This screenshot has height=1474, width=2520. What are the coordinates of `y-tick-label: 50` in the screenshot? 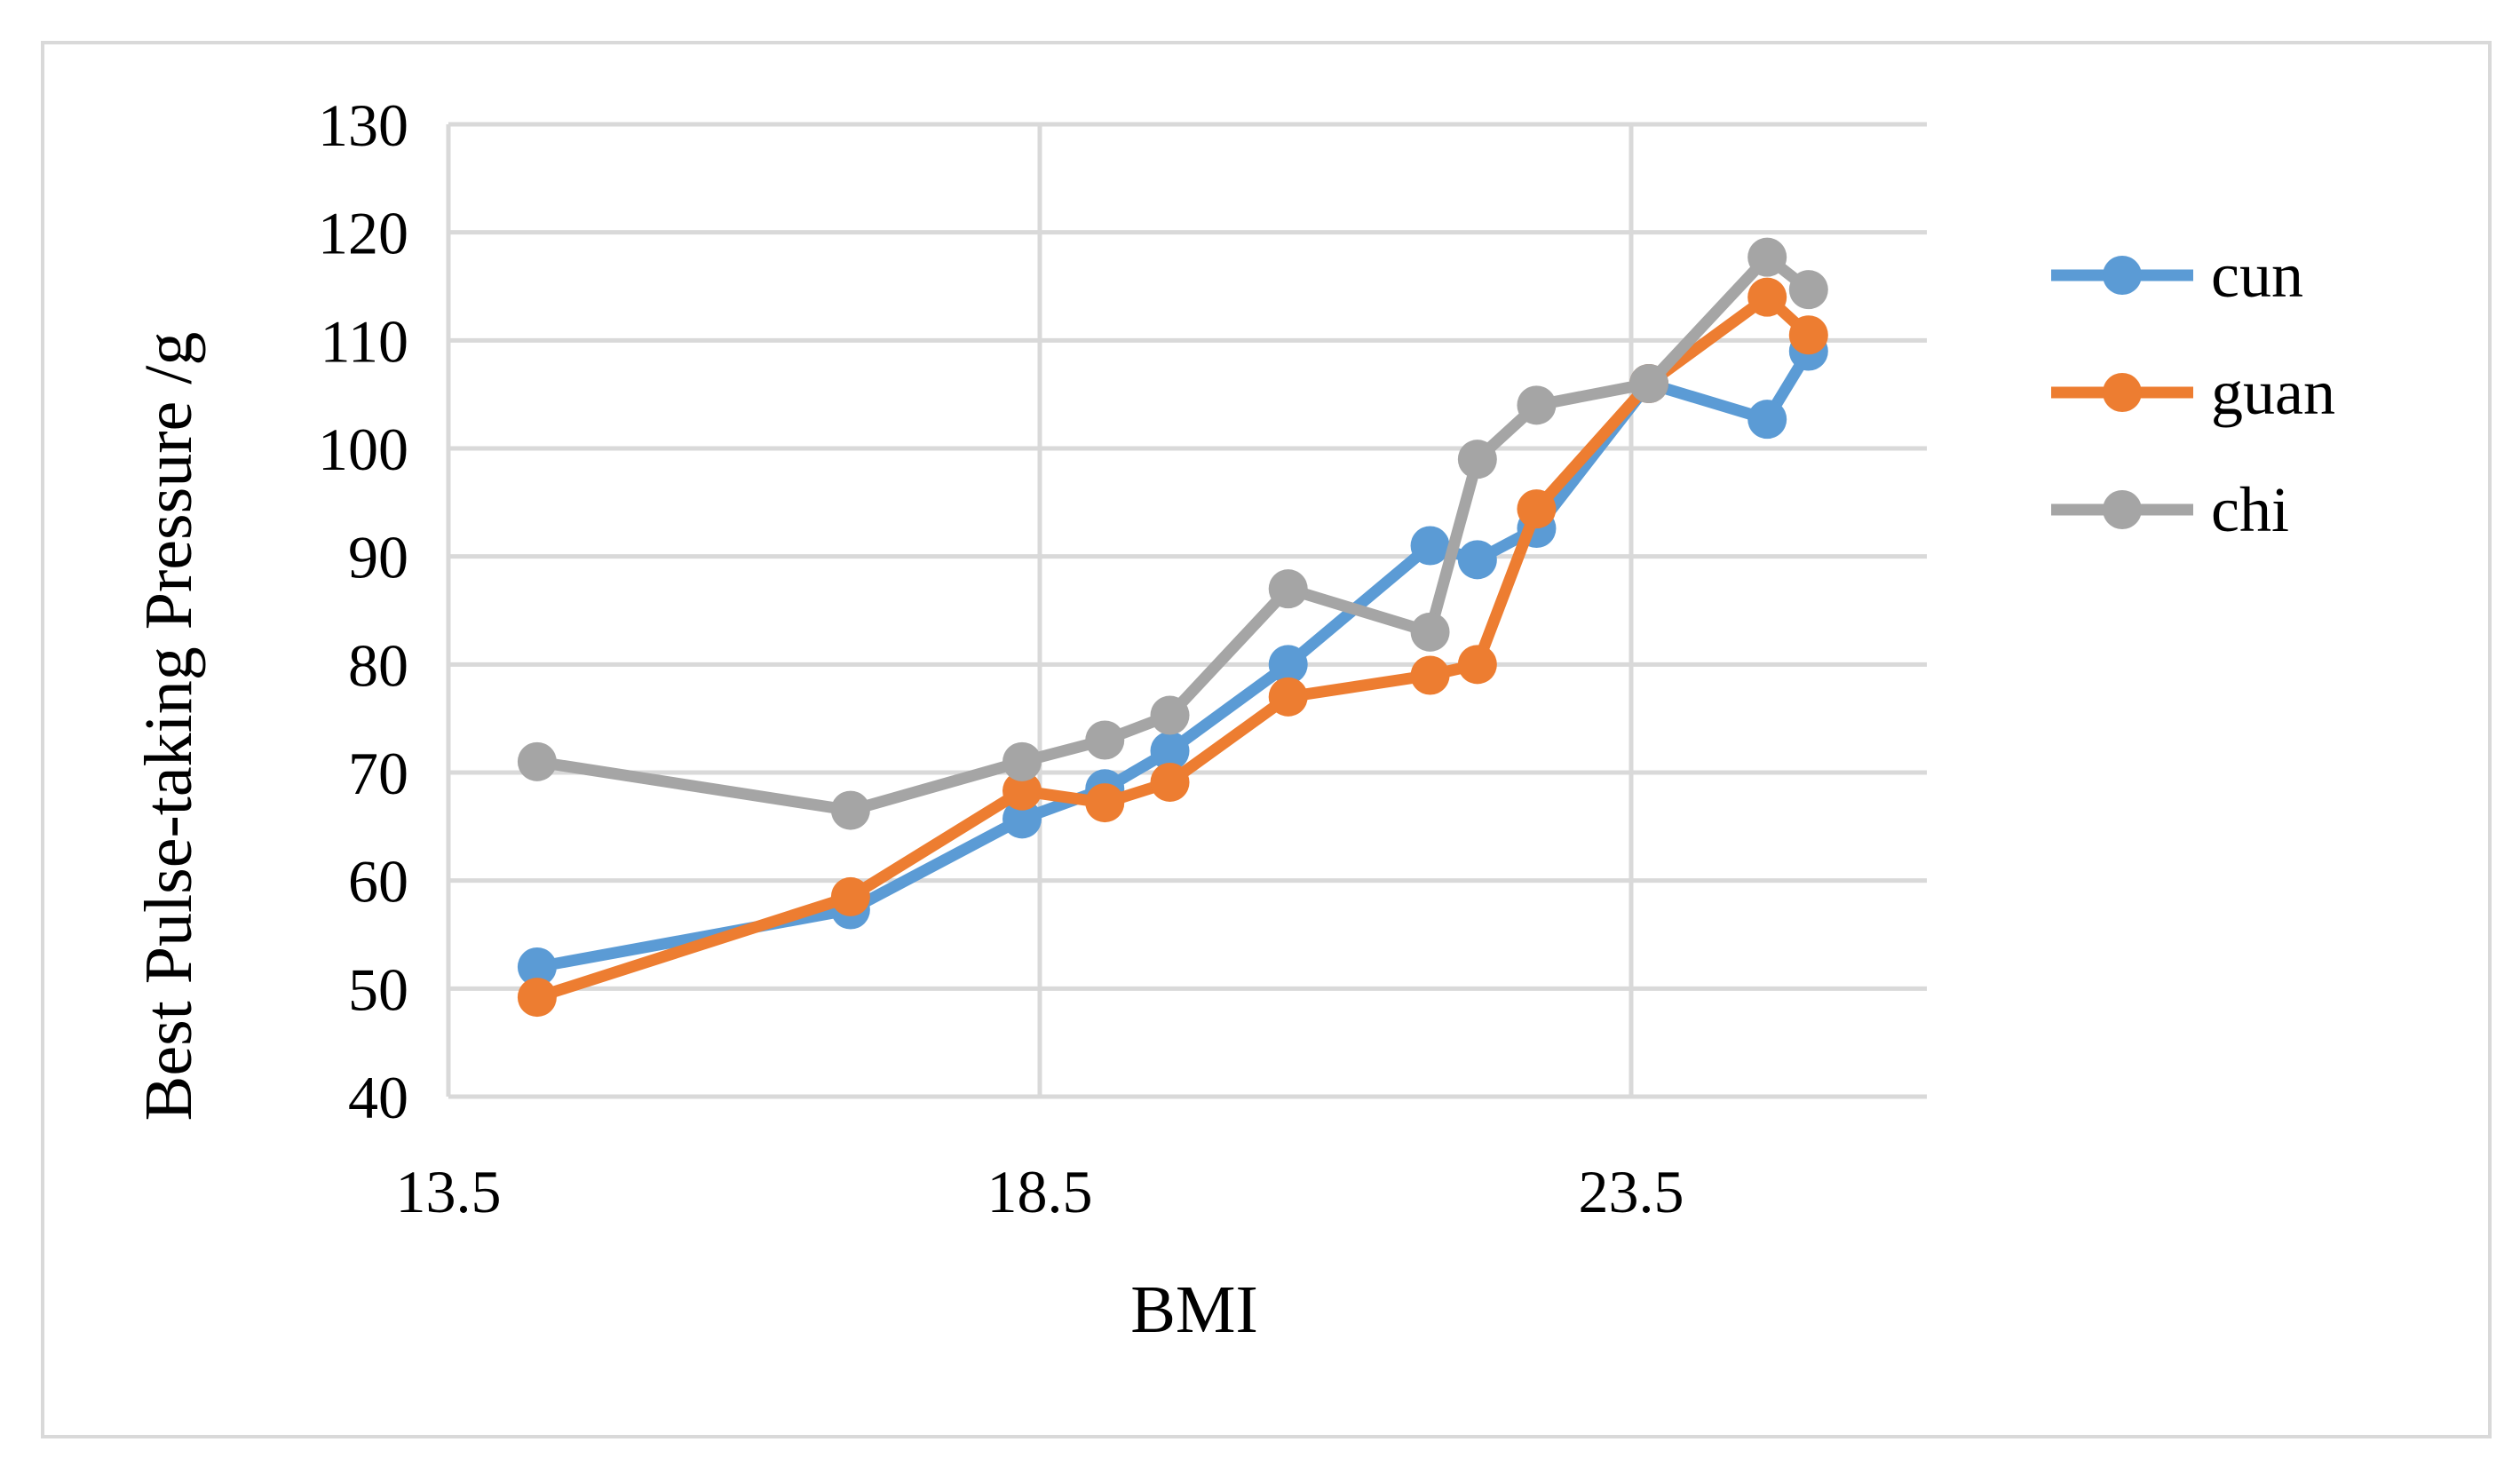 It's located at (378, 989).